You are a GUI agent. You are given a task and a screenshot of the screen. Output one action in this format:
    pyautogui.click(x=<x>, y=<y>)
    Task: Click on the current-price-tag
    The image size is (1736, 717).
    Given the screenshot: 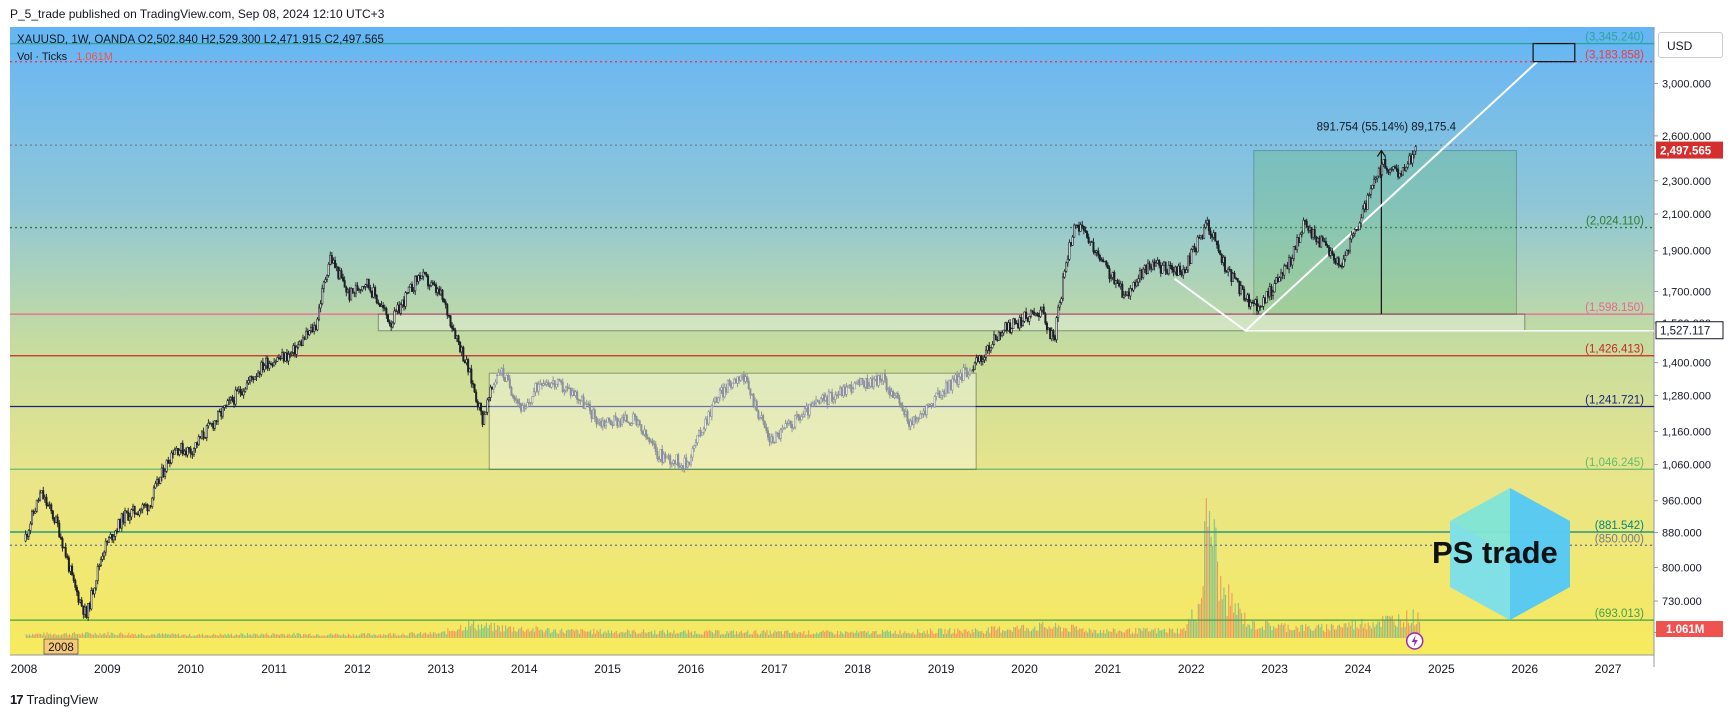 What is the action you would take?
    pyautogui.click(x=1689, y=150)
    